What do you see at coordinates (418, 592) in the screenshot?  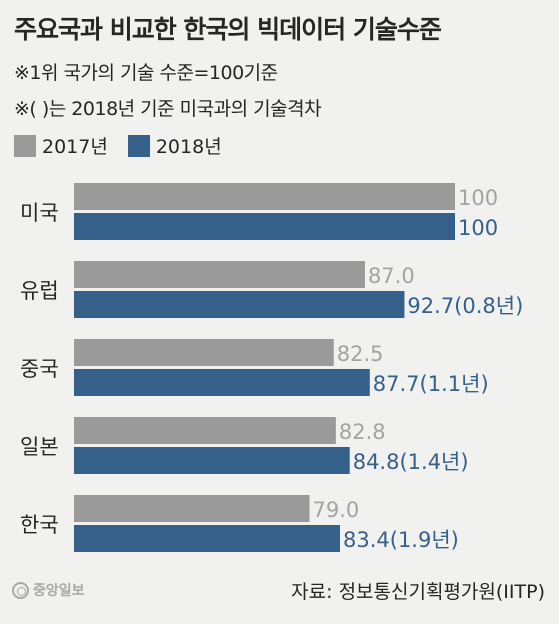 I see `source-note: 자료: 정보통신기획평가원(IITP)` at bounding box center [418, 592].